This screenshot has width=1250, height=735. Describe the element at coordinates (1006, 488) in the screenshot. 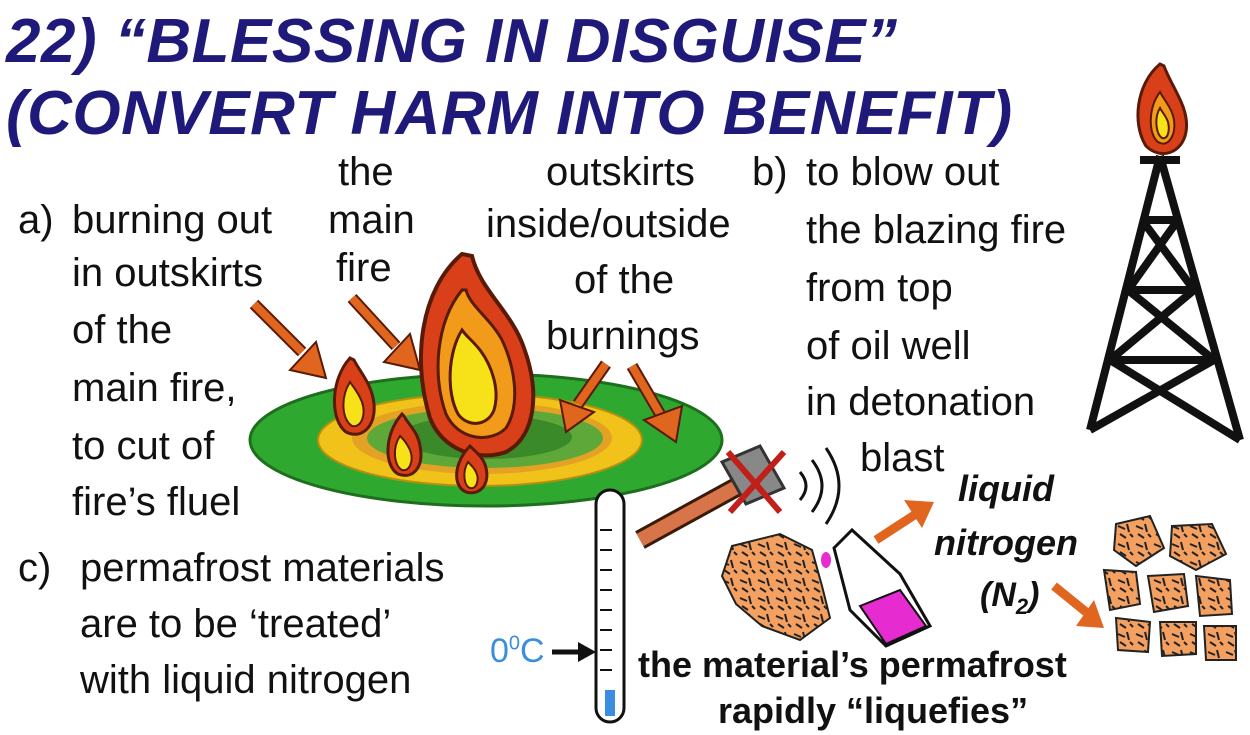

I see `liquid-nitrogen-line-1: liquid` at that location.